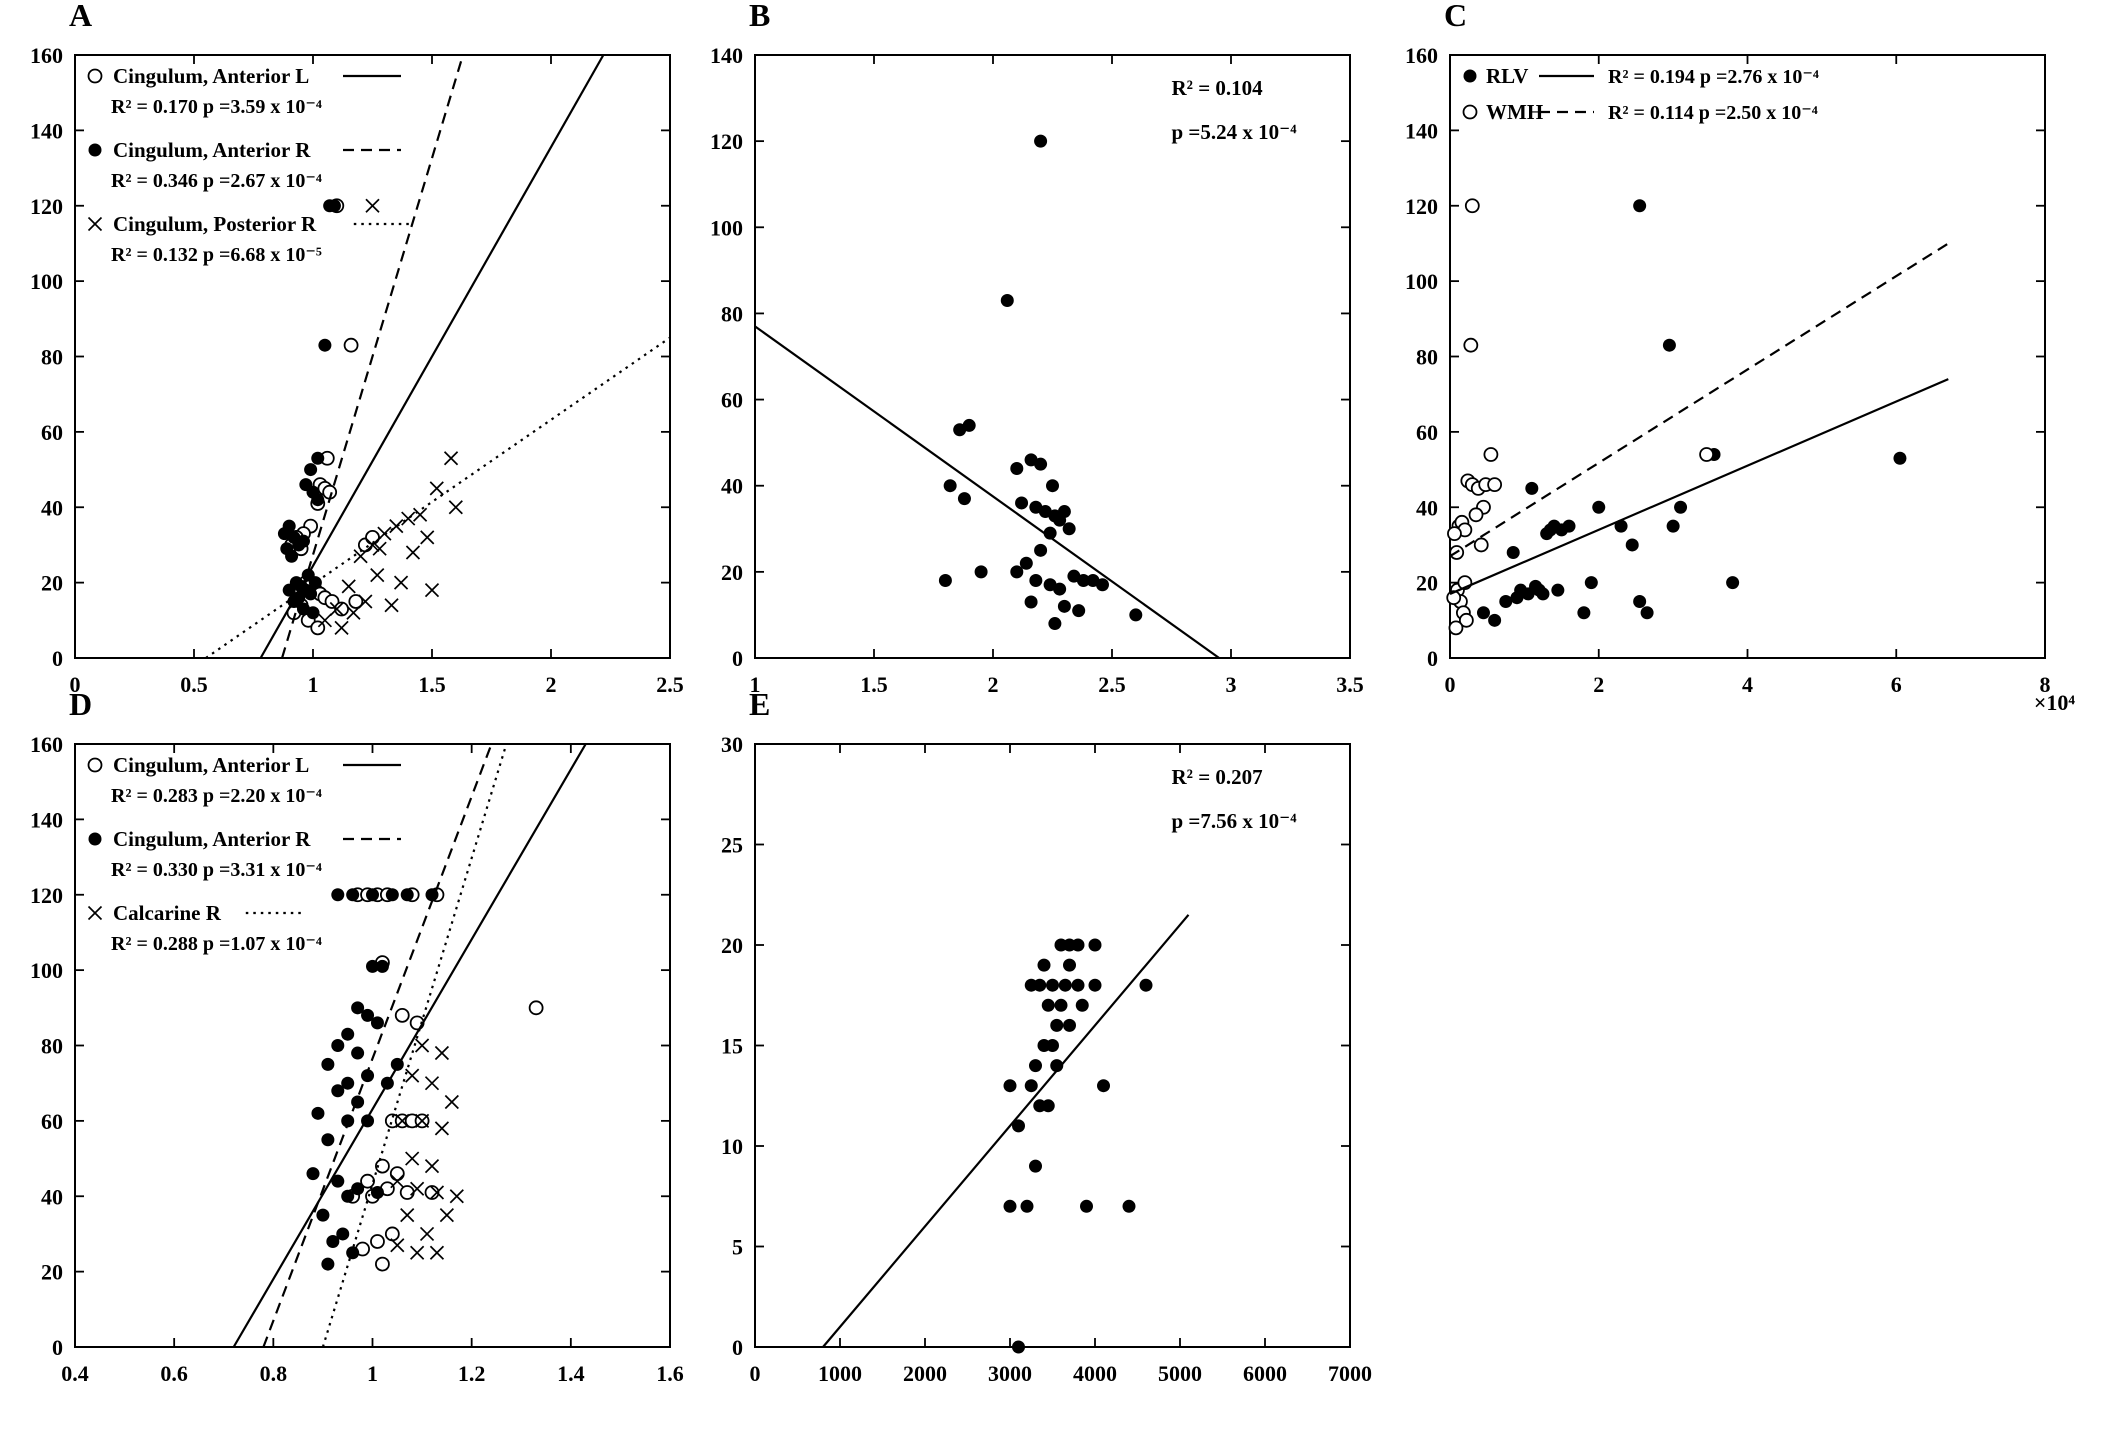 Image resolution: width=2119 pixels, height=1440 pixels. I want to click on tick: 140, so click(46, 130).